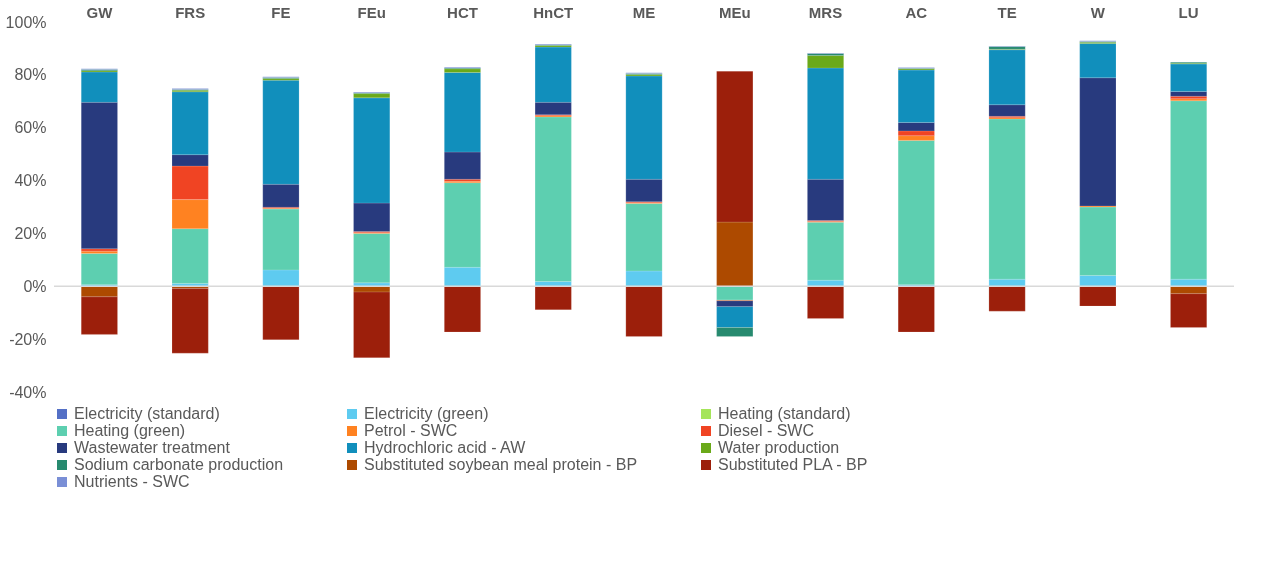  I want to click on y-tick-label: 80%, so click(30, 75).